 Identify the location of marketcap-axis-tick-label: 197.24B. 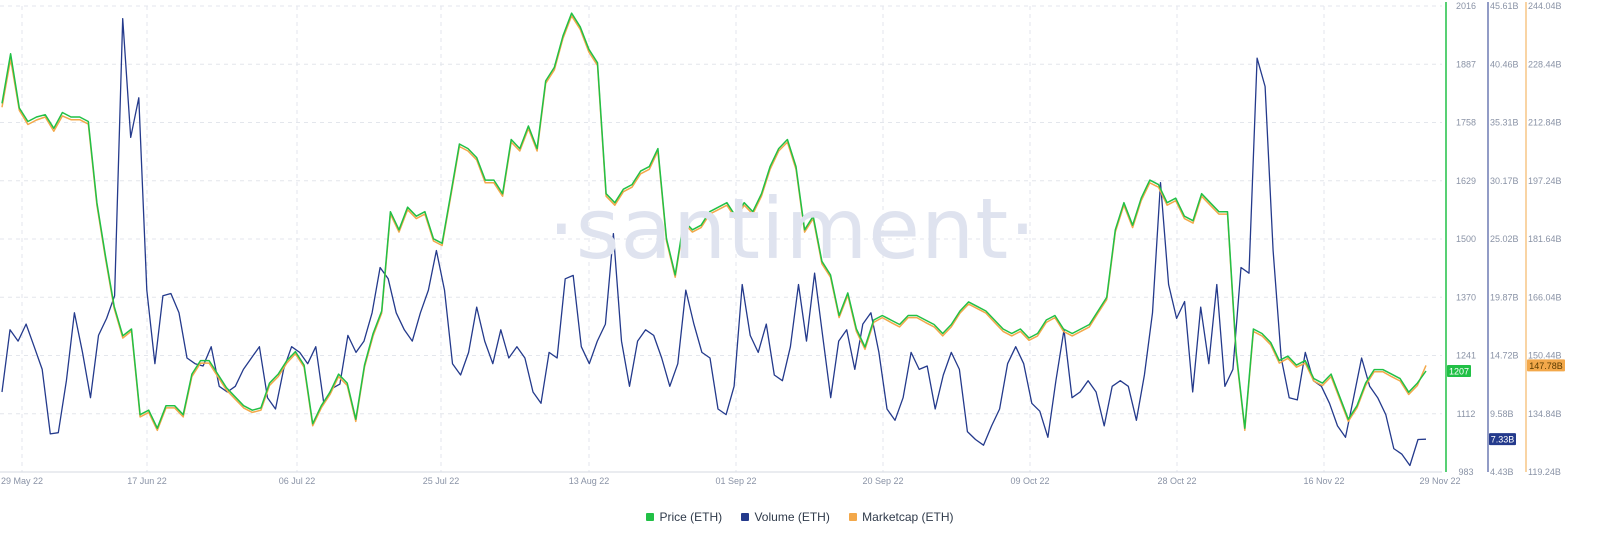
(1545, 181).